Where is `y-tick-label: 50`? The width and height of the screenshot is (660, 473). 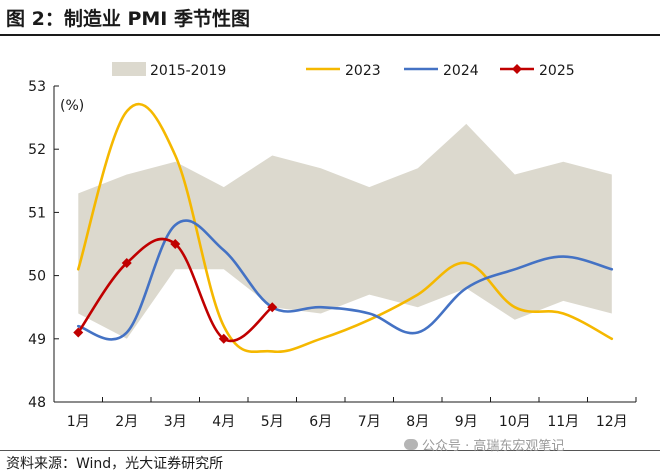 y-tick-label: 50 is located at coordinates (37, 277).